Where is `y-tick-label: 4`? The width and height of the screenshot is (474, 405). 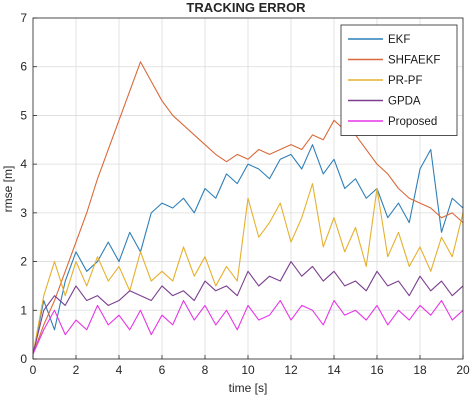 y-tick-label: 4 is located at coordinates (23, 164).